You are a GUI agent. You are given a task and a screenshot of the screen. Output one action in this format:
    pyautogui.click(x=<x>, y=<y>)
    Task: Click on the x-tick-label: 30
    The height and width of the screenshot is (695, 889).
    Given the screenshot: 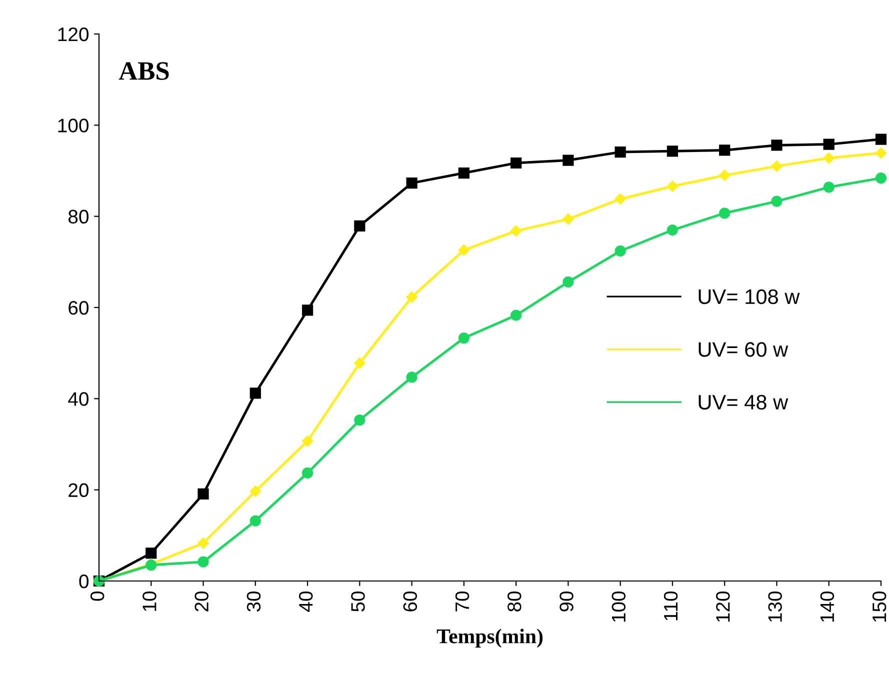 What is the action you would take?
    pyautogui.click(x=253, y=601)
    